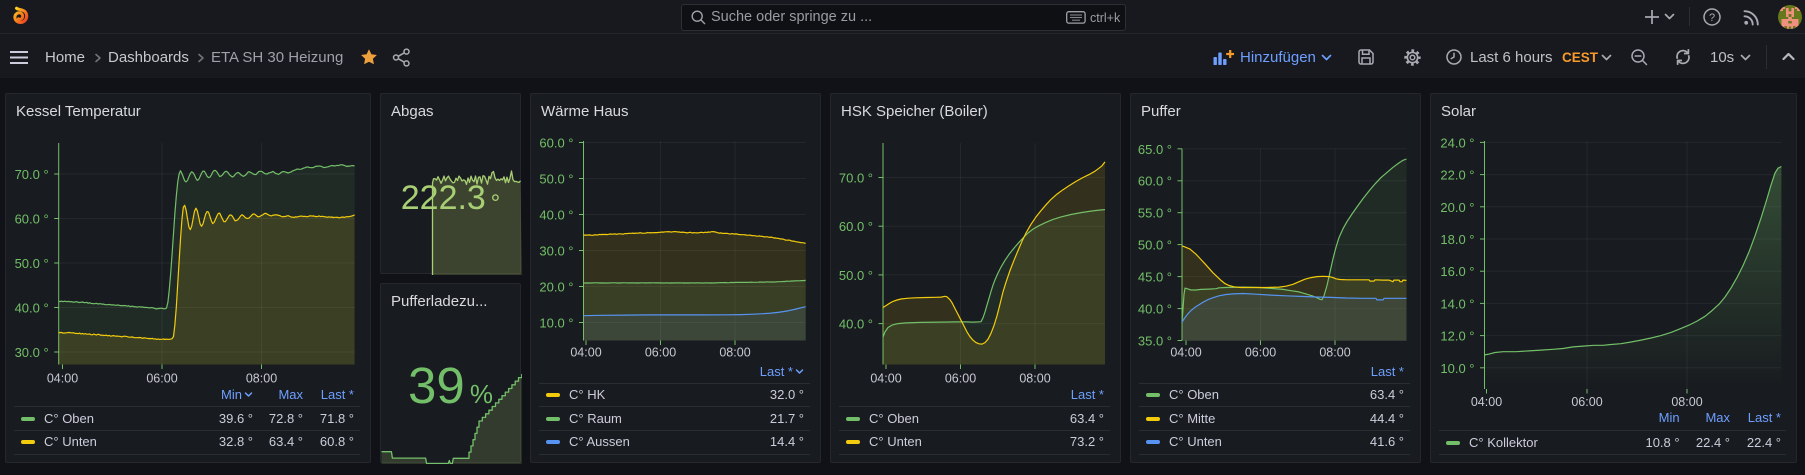 Image resolution: width=1805 pixels, height=475 pixels. What do you see at coordinates (1457, 336) in the screenshot?
I see `svg-text: 12.0 °` at bounding box center [1457, 336].